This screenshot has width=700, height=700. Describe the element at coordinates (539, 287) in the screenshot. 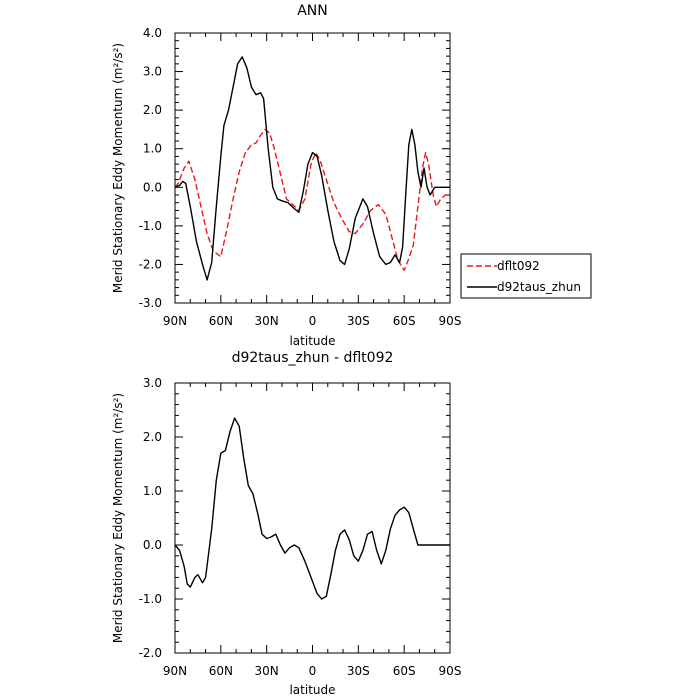

I see `legend-label: d92taus_zhun` at that location.